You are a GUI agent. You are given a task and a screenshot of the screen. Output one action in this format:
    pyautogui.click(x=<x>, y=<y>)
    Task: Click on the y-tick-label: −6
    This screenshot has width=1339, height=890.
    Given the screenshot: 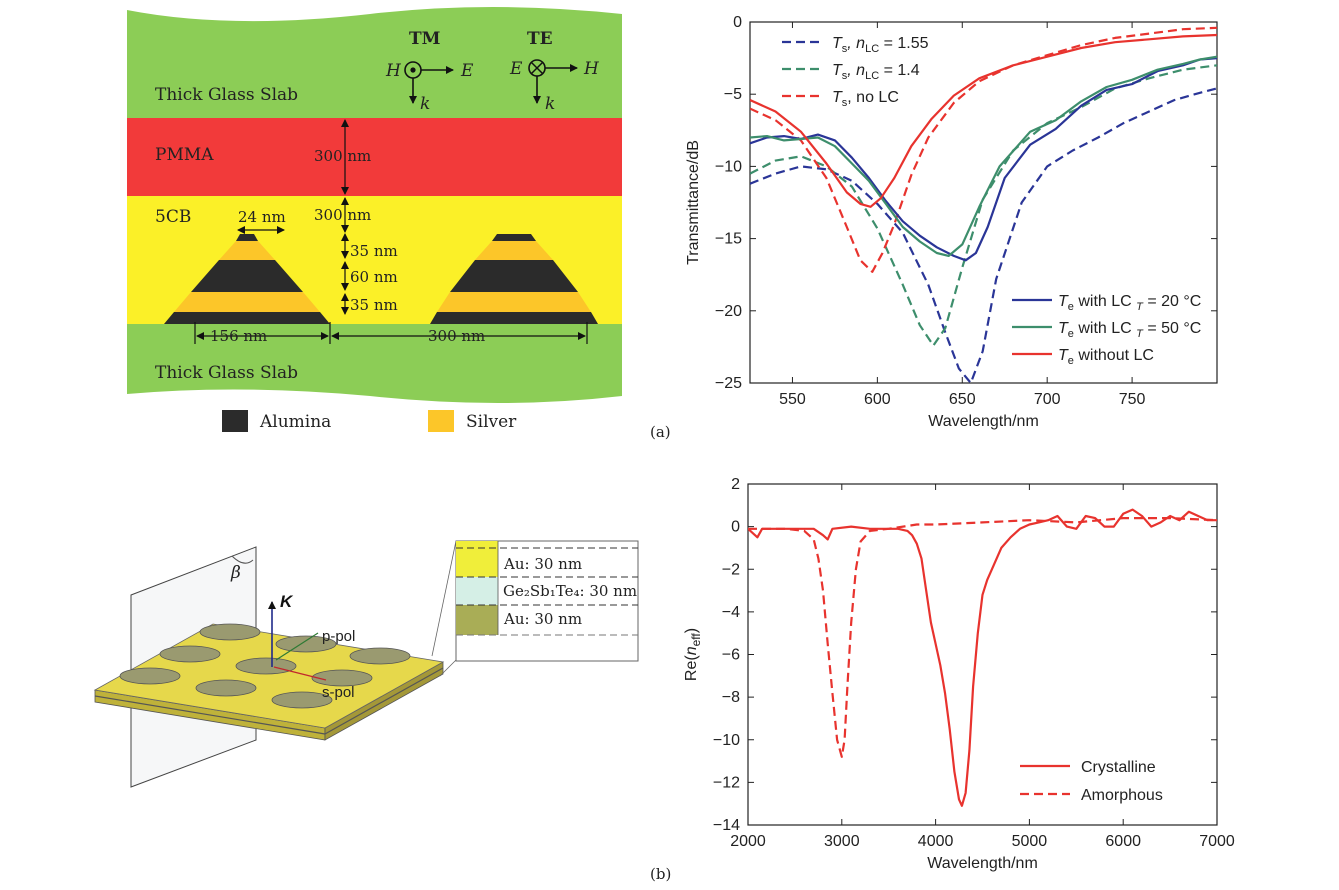 What is the action you would take?
    pyautogui.click(x=731, y=655)
    